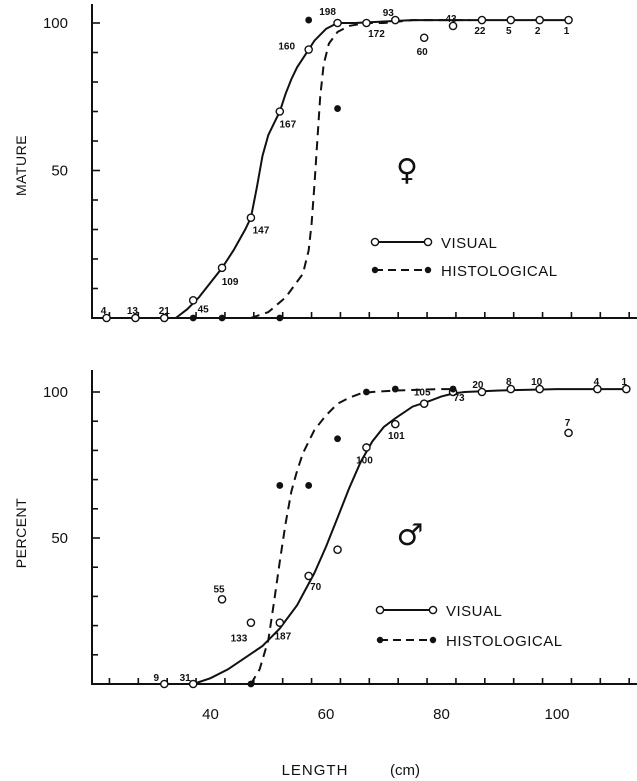 The height and width of the screenshot is (781, 637). Describe the element at coordinates (287, 125) in the screenshot. I see `sample-count-label: 167` at that location.